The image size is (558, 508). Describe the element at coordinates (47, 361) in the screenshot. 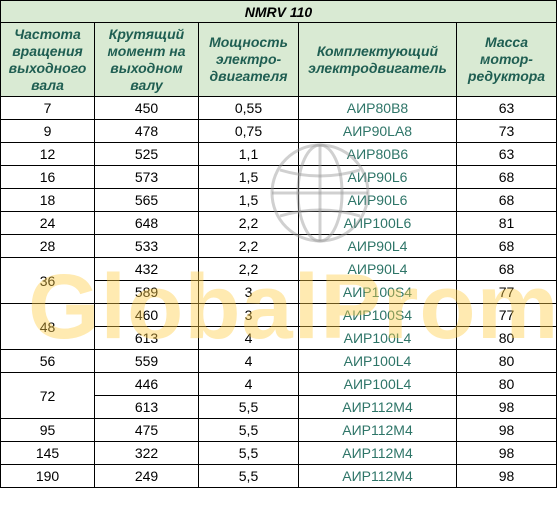

I see `speed-cell: 56` at that location.